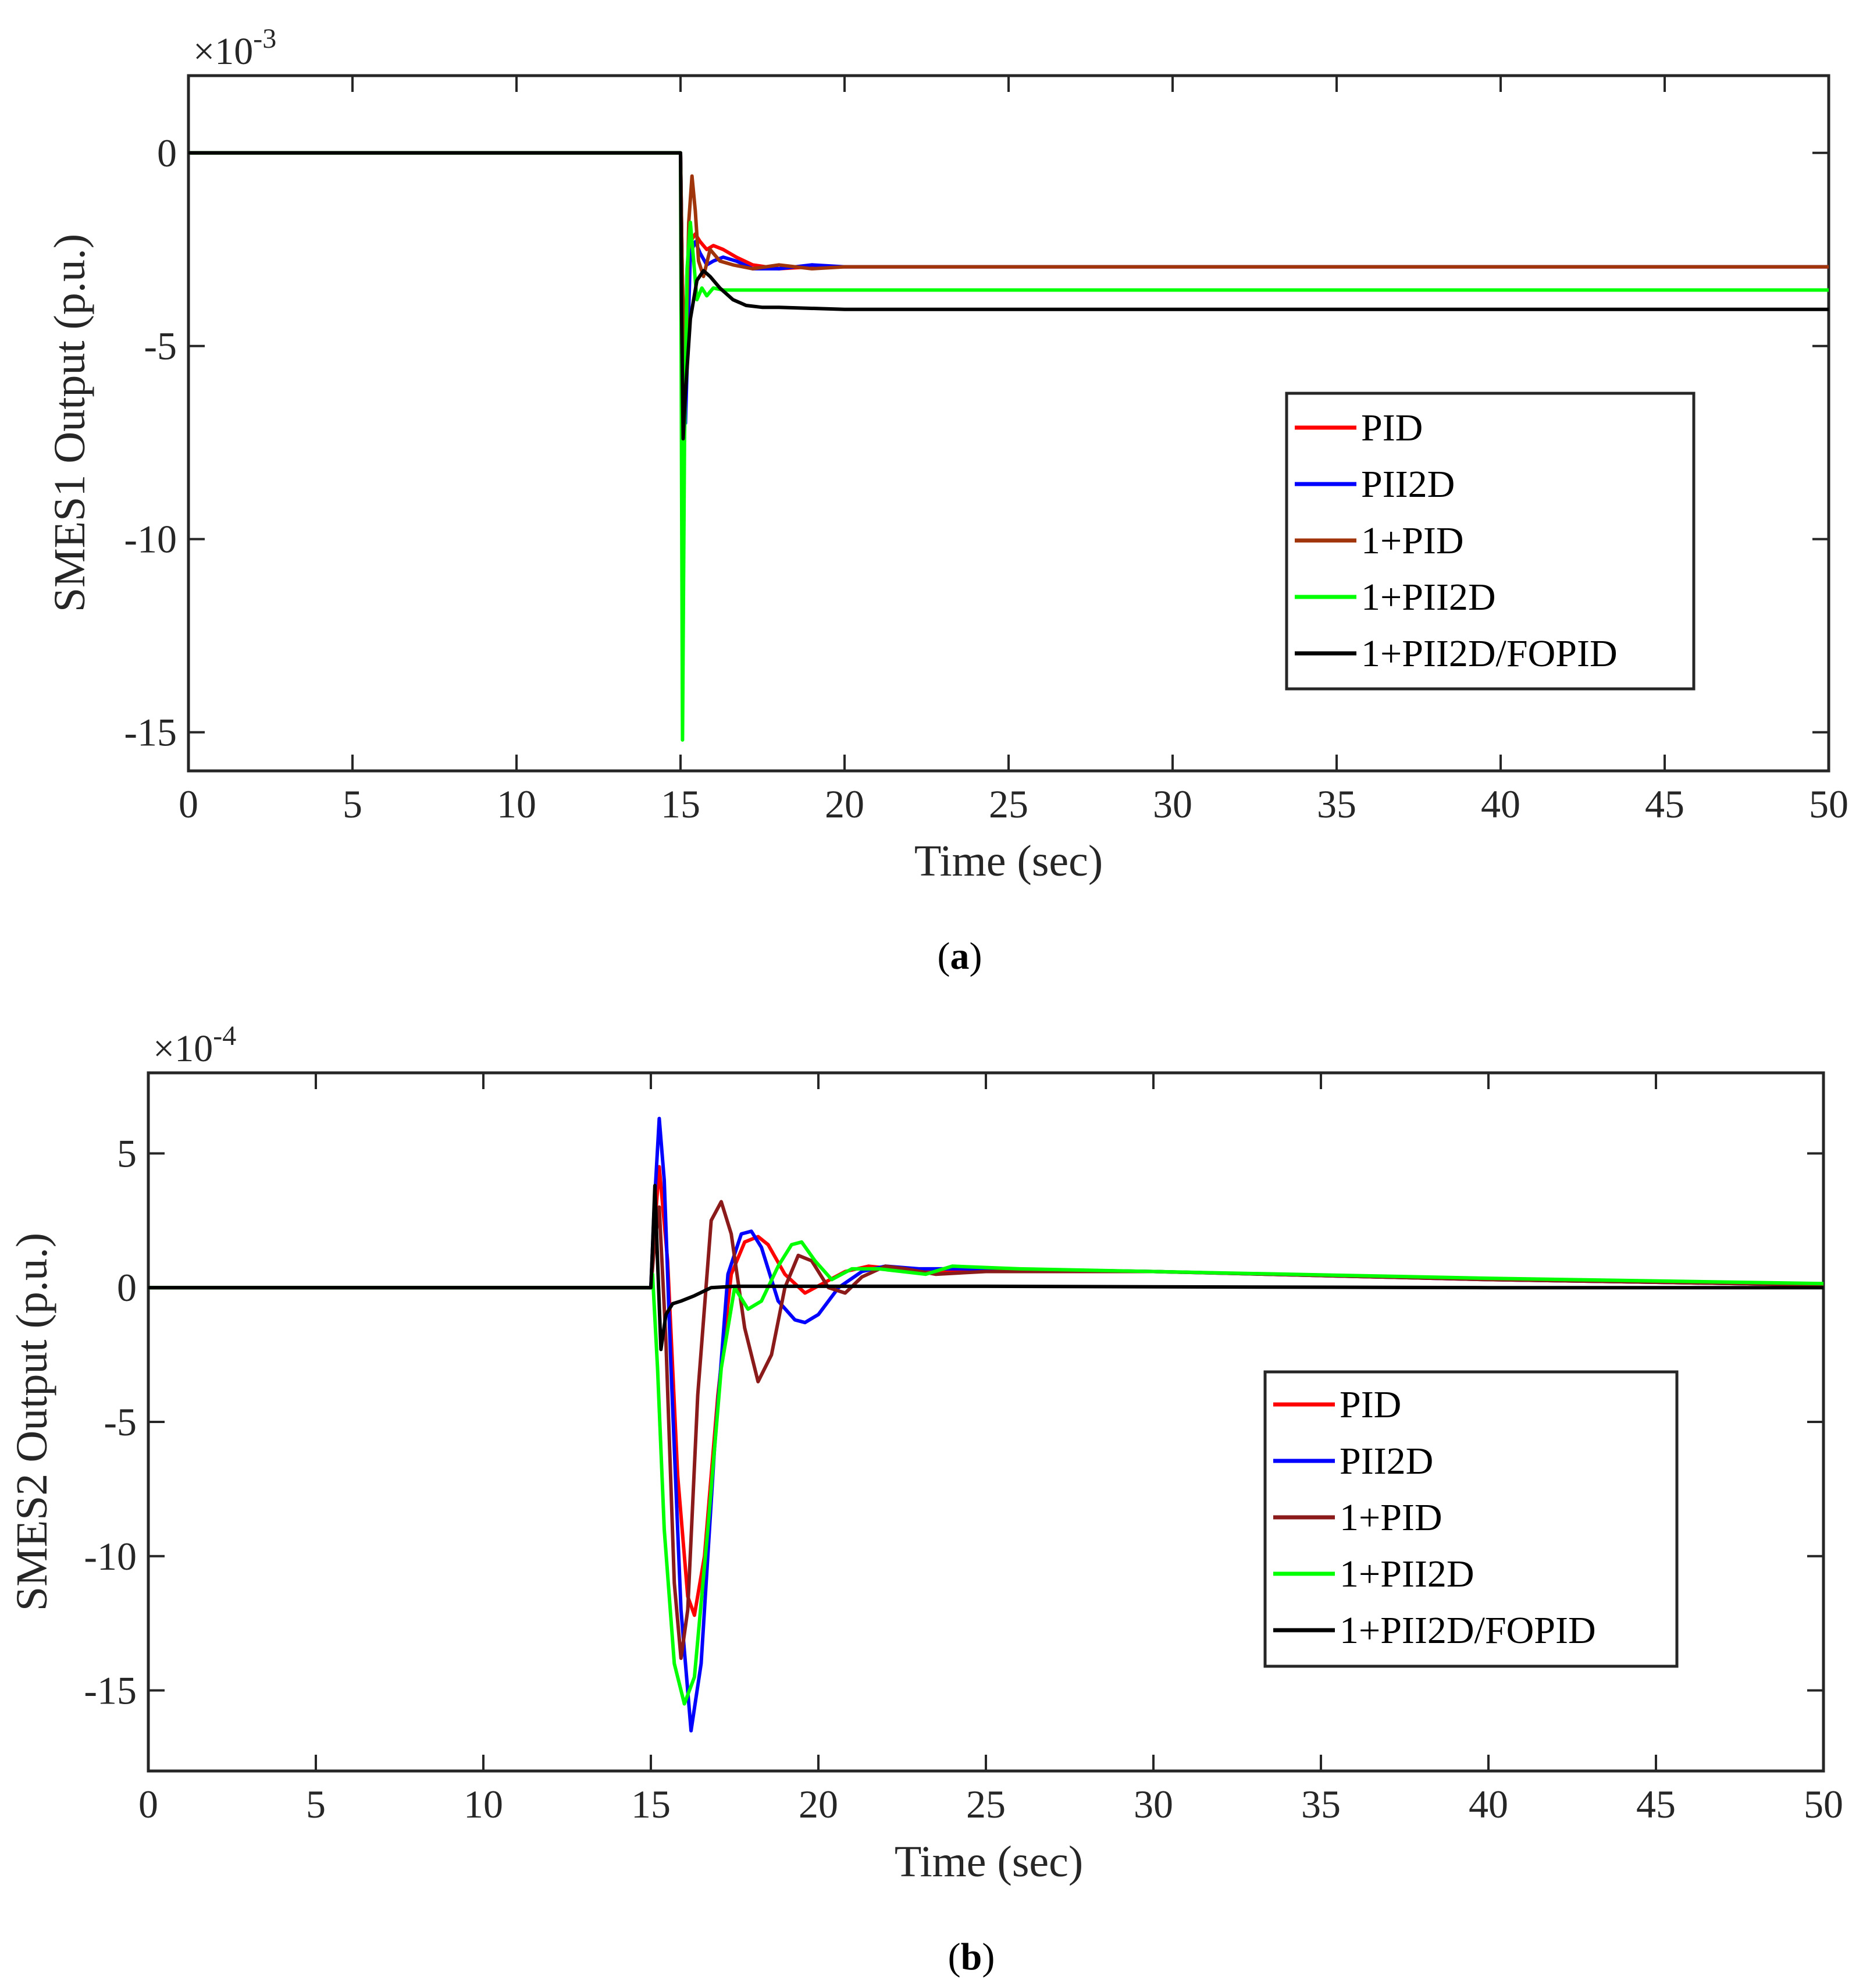  Describe the element at coordinates (971, 1957) in the screenshot. I see `panel-label-b: (b)` at that location.